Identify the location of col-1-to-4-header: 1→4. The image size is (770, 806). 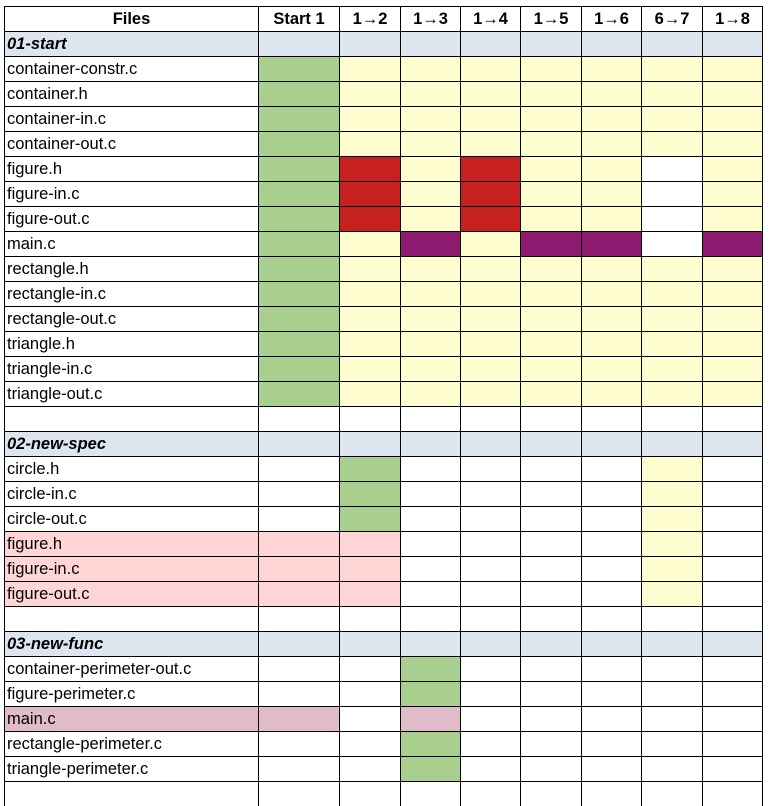
(491, 19).